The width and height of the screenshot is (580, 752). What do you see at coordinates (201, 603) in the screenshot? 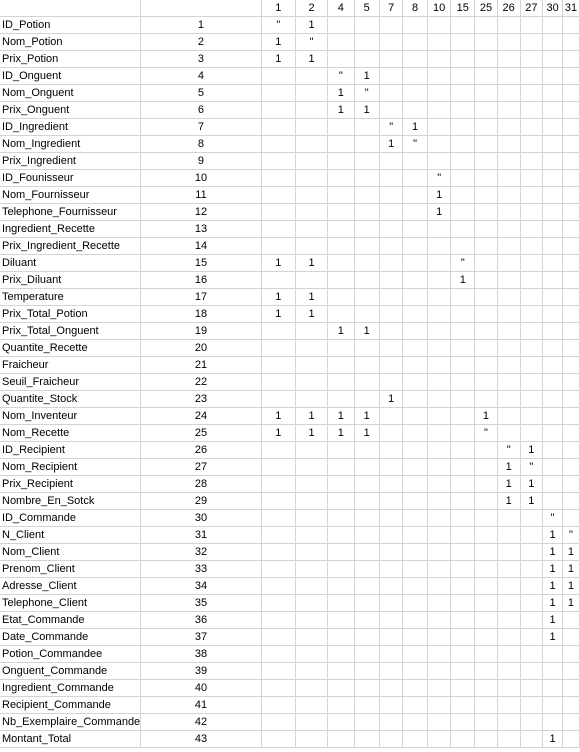
I see `attribute-index-cell: 35` at bounding box center [201, 603].